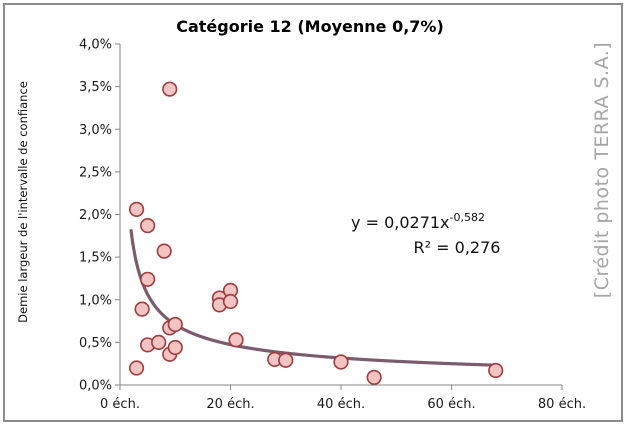 This screenshot has height=427, width=628. I want to click on r-squared-label: R² = 0,276, so click(457, 247).